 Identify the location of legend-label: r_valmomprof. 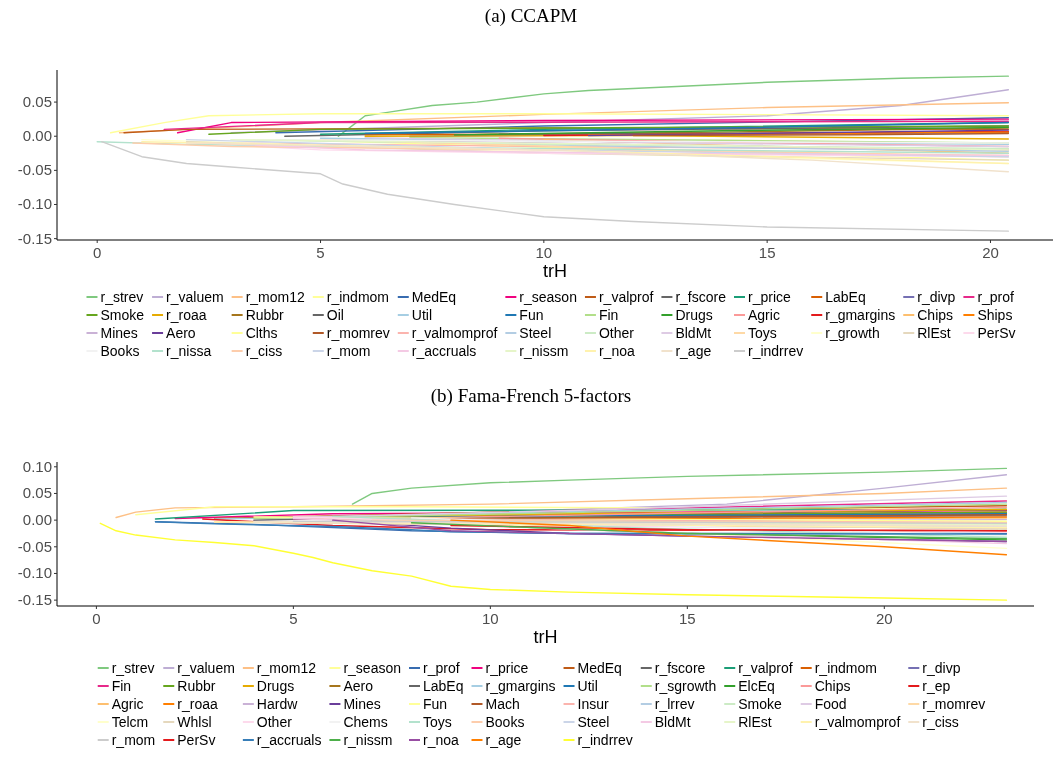
(857, 722).